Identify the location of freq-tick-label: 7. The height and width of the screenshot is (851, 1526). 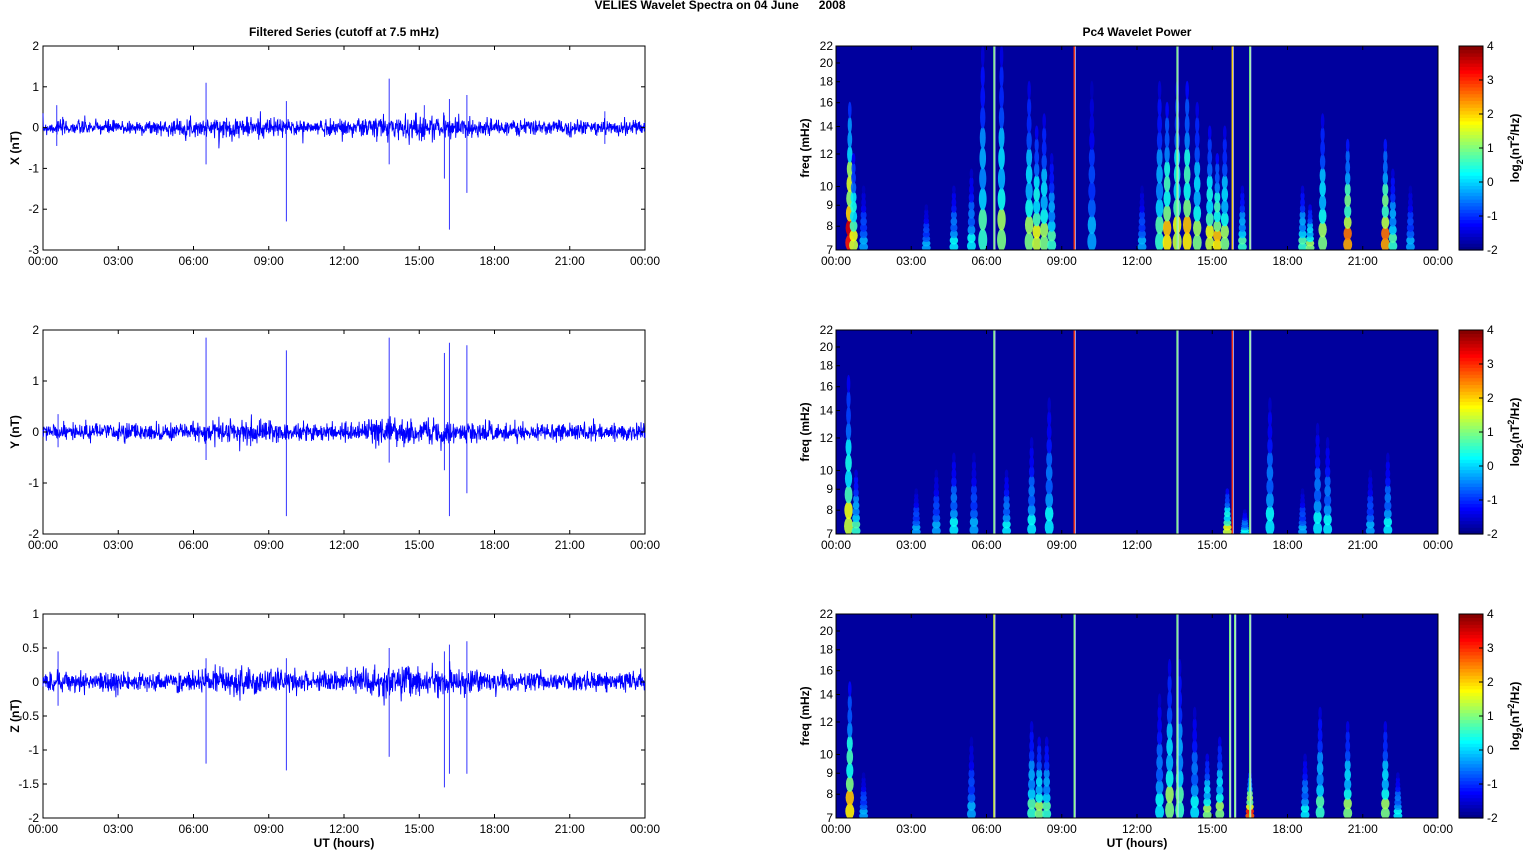
(829, 534).